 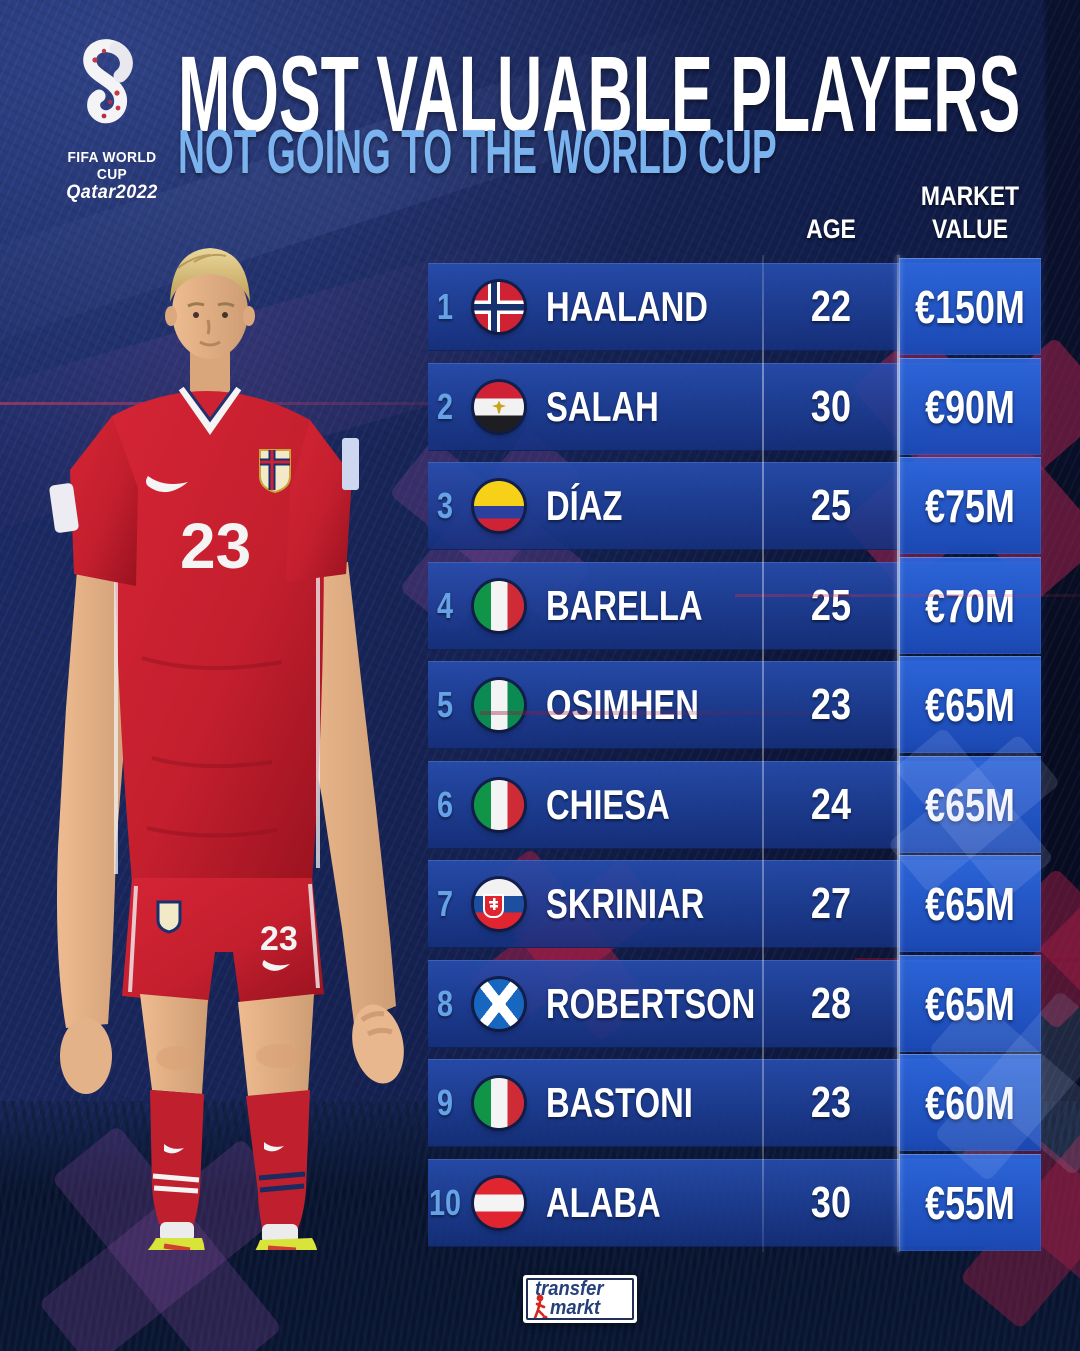 What do you see at coordinates (540, 706) in the screenshot?
I see `table-row: 5 OSIMHEN 23 €65M` at bounding box center [540, 706].